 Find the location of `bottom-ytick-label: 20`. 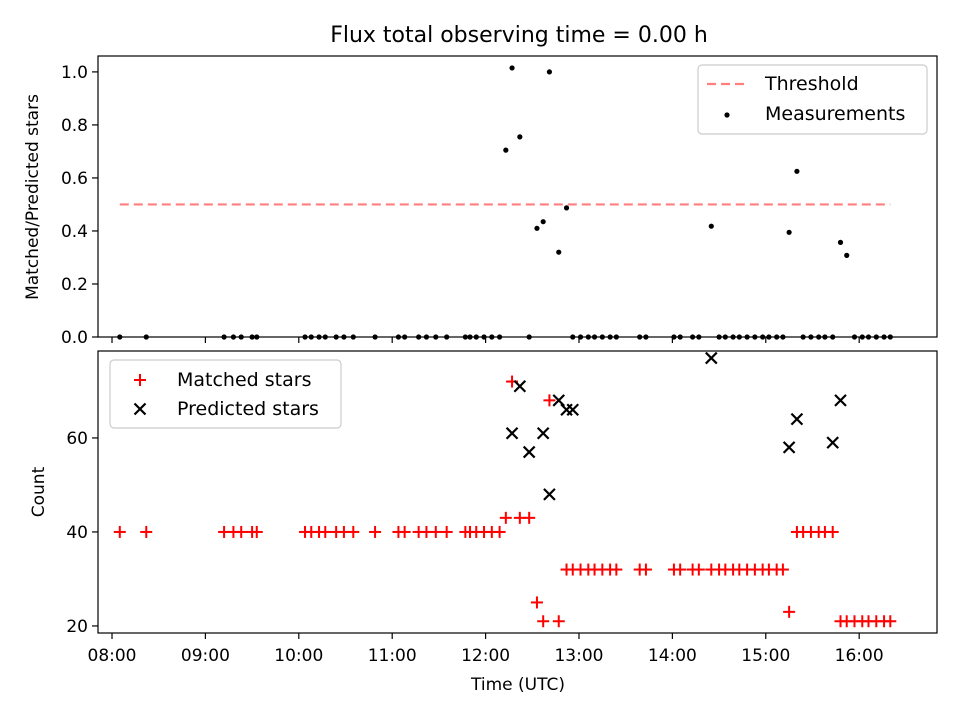

bottom-ytick-label: 20 is located at coordinates (77, 627).